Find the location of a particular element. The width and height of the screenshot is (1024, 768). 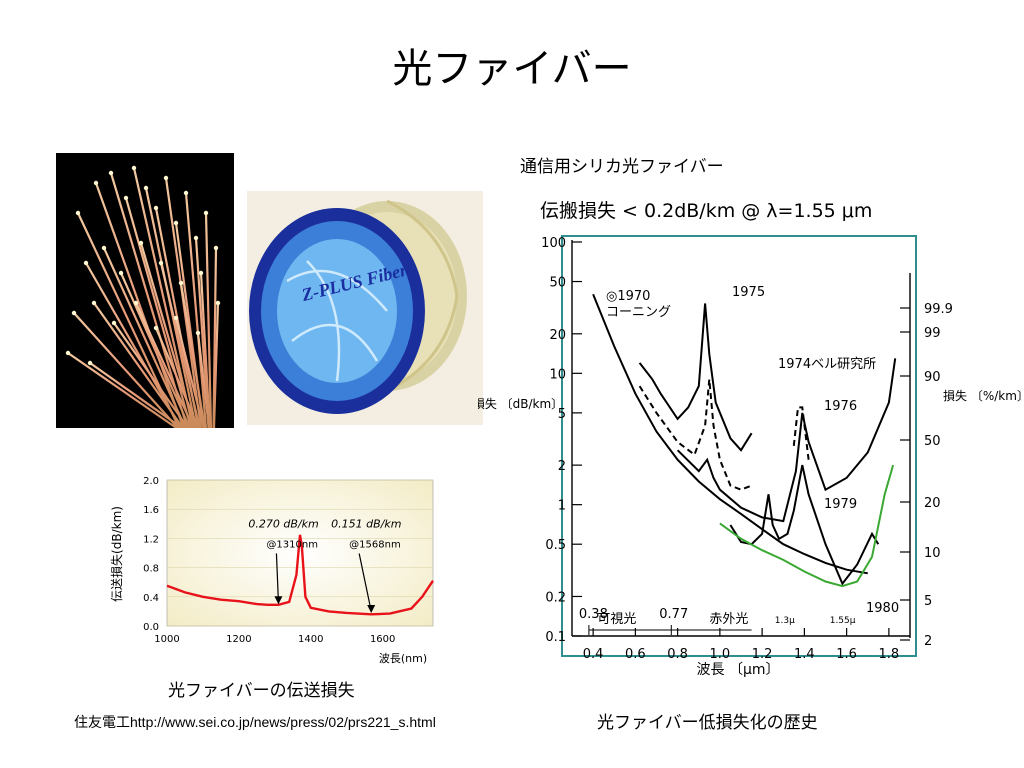

y-tick-label: 1 is located at coordinates (562, 506).